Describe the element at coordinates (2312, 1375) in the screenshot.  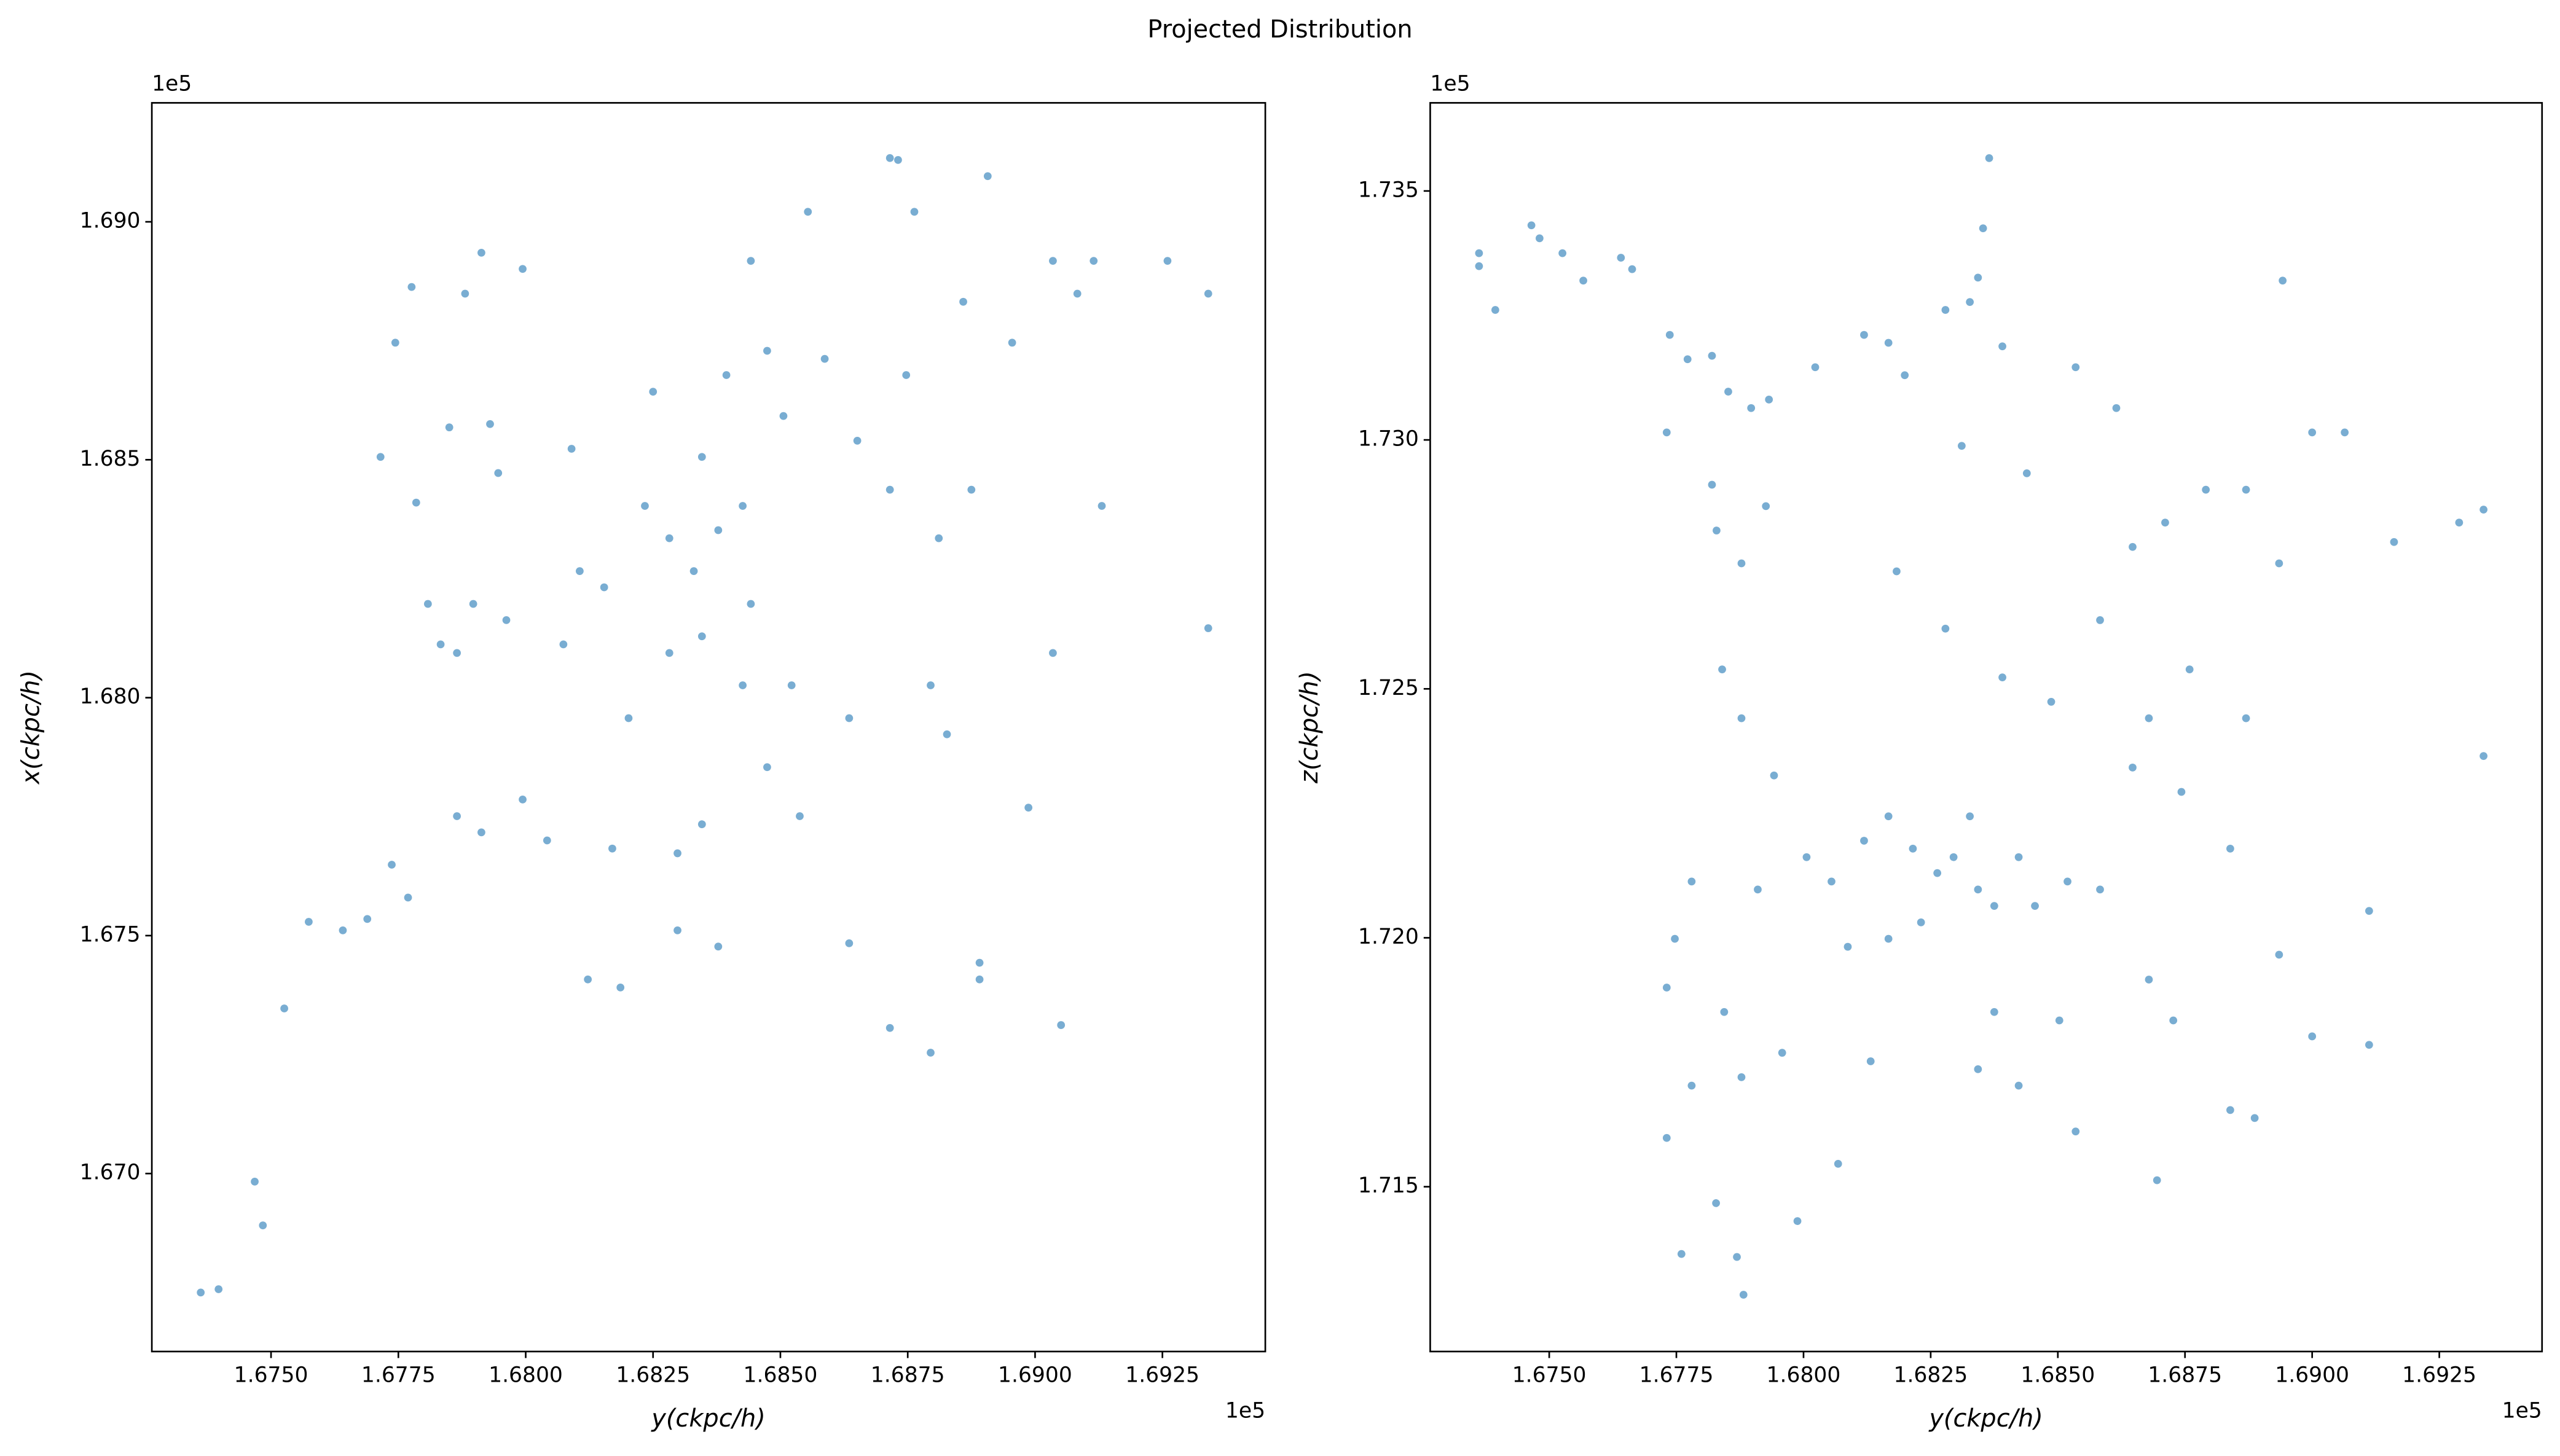
I see `x-tick-label: 1.6900` at that location.